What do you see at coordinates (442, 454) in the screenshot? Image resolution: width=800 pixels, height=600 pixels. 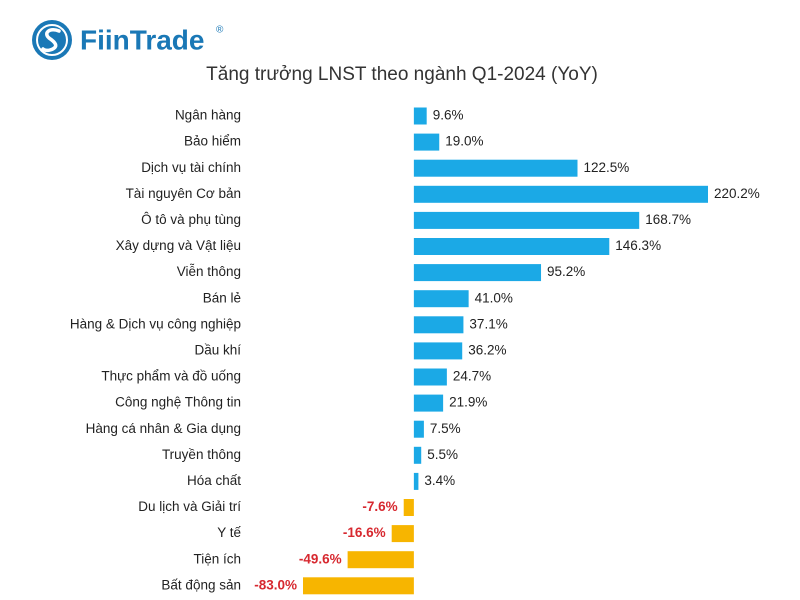 I see `value-label: 5.5%` at bounding box center [442, 454].